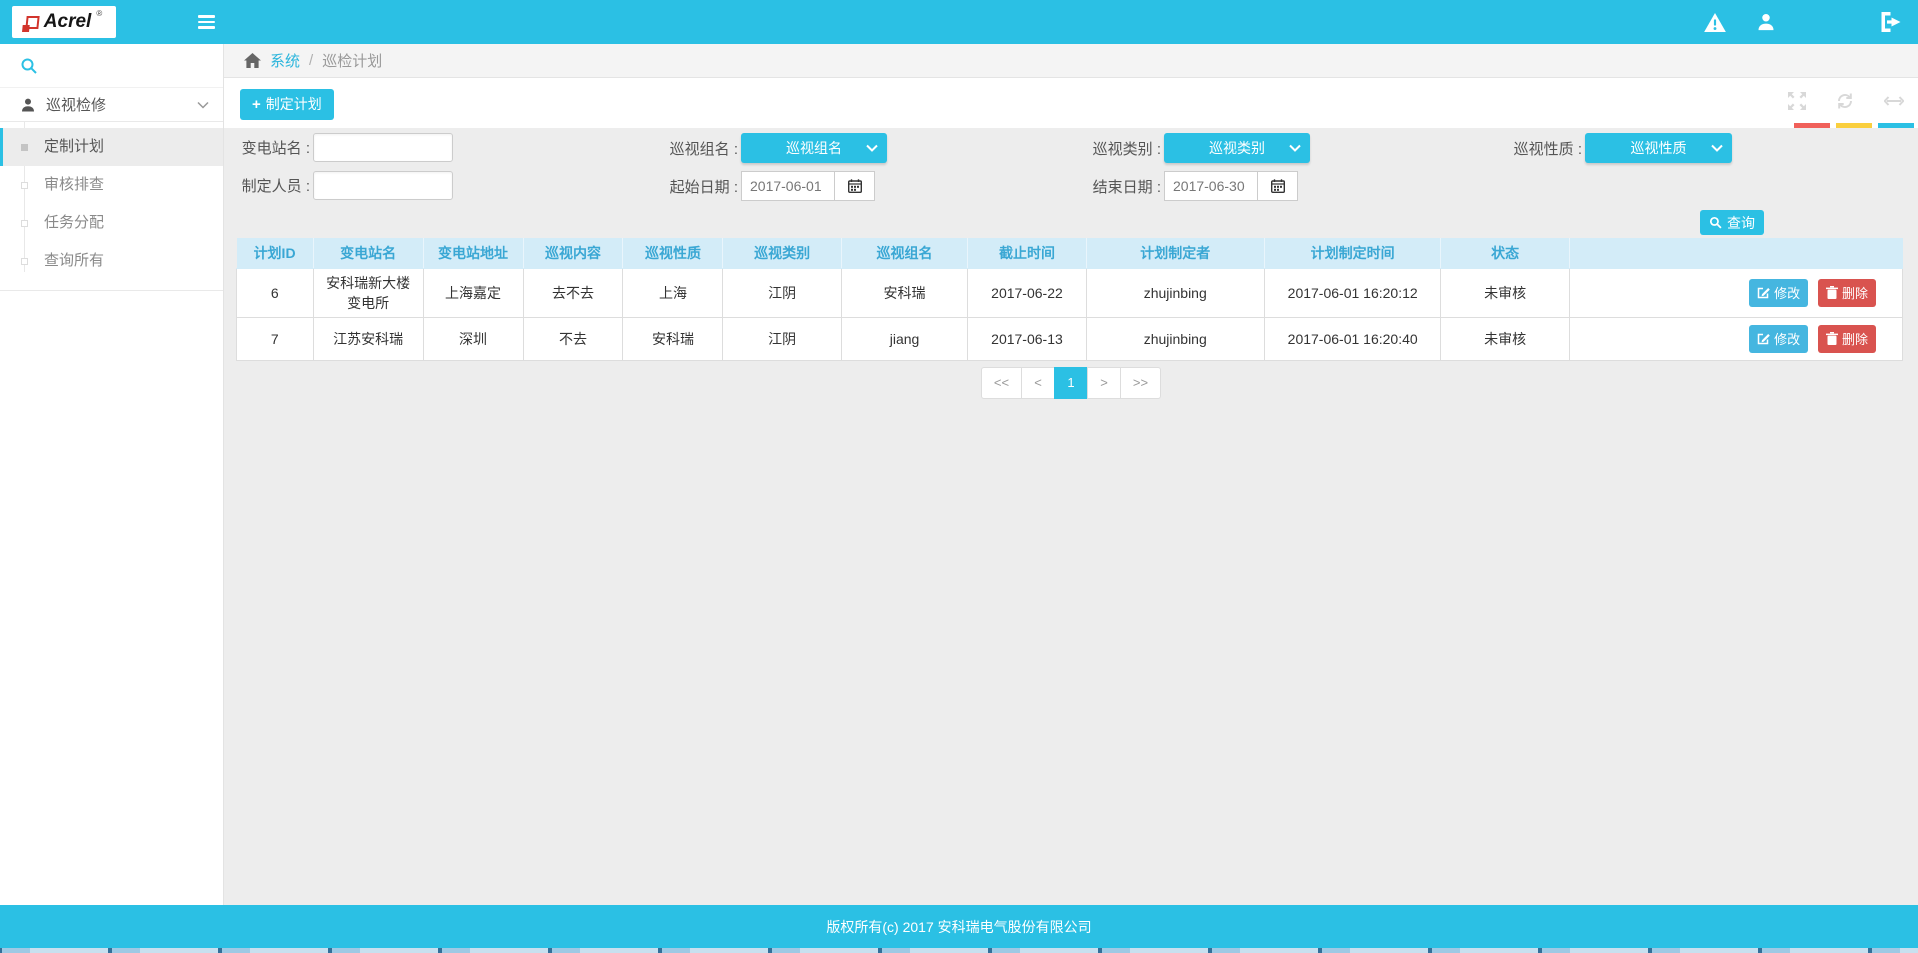 Image resolution: width=1918 pixels, height=953 pixels. Describe the element at coordinates (573, 338) in the screenshot. I see `cell-content: 不去` at that location.